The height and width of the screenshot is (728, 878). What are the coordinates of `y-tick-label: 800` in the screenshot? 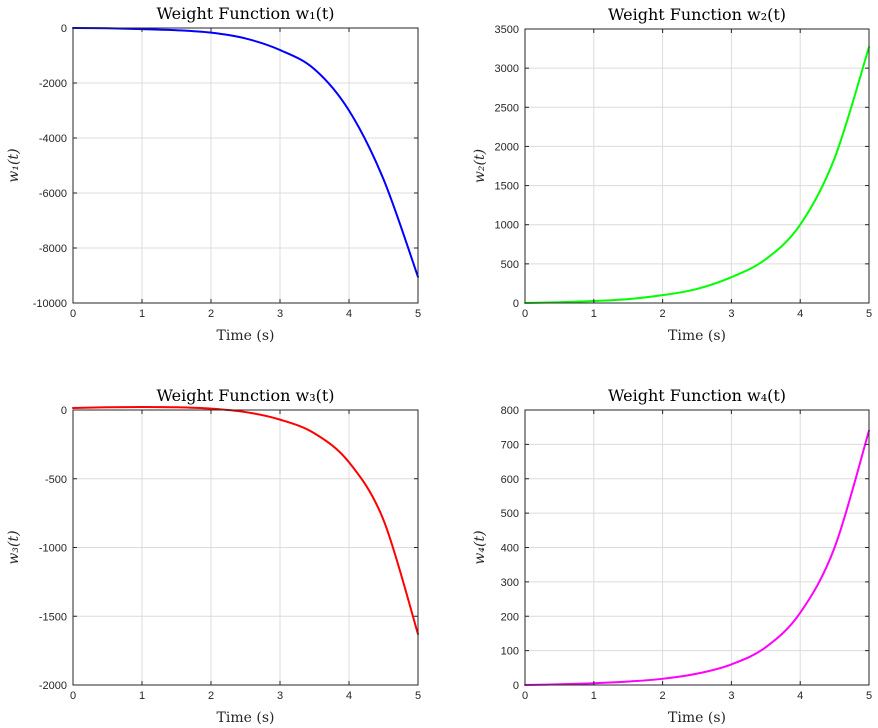 It's located at (510, 411).